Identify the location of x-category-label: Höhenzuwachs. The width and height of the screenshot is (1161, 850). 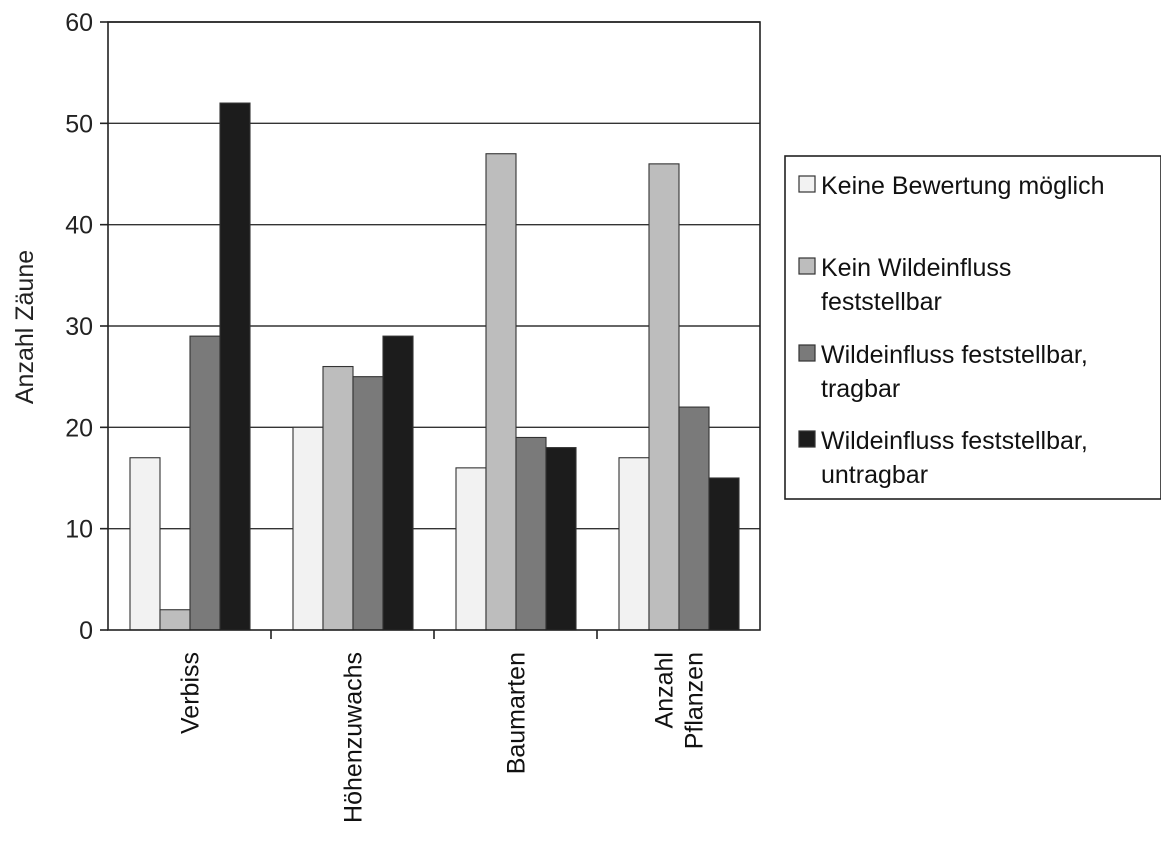
(354, 737).